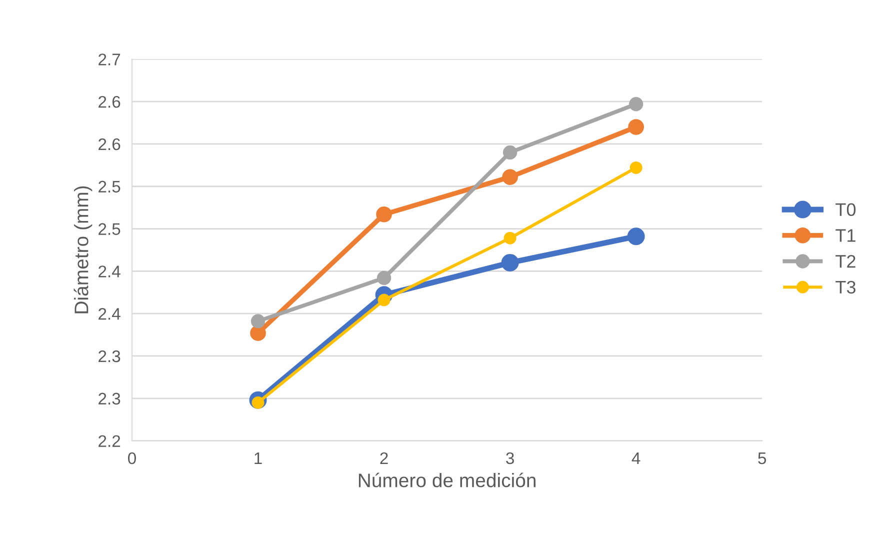 The width and height of the screenshot is (880, 533). What do you see at coordinates (258, 458) in the screenshot?
I see `x-tick-label: 1` at bounding box center [258, 458].